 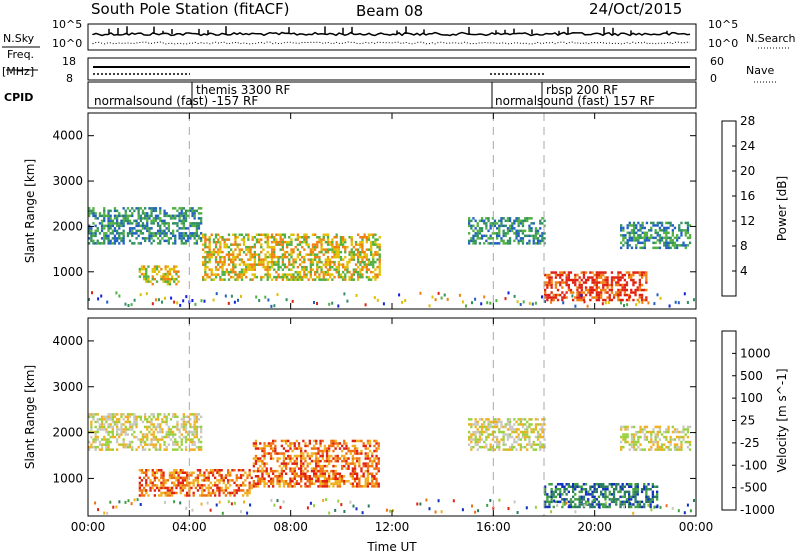 What do you see at coordinates (69, 78) in the screenshot?
I see `freq-bottom-tick: 8` at bounding box center [69, 78].